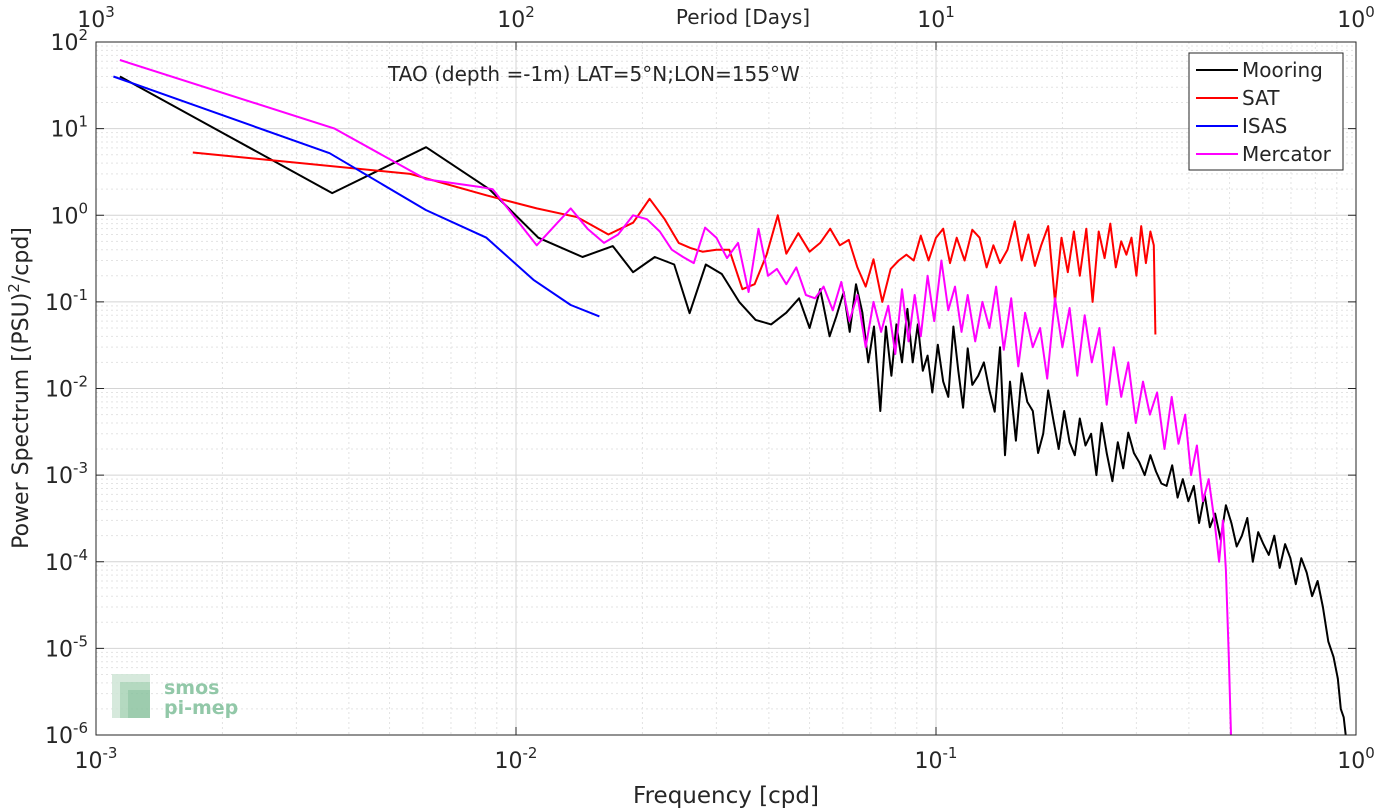 This screenshot has width=1377, height=809. Describe the element at coordinates (191, 688) in the screenshot. I see `logo-text-line1: smos` at that location.